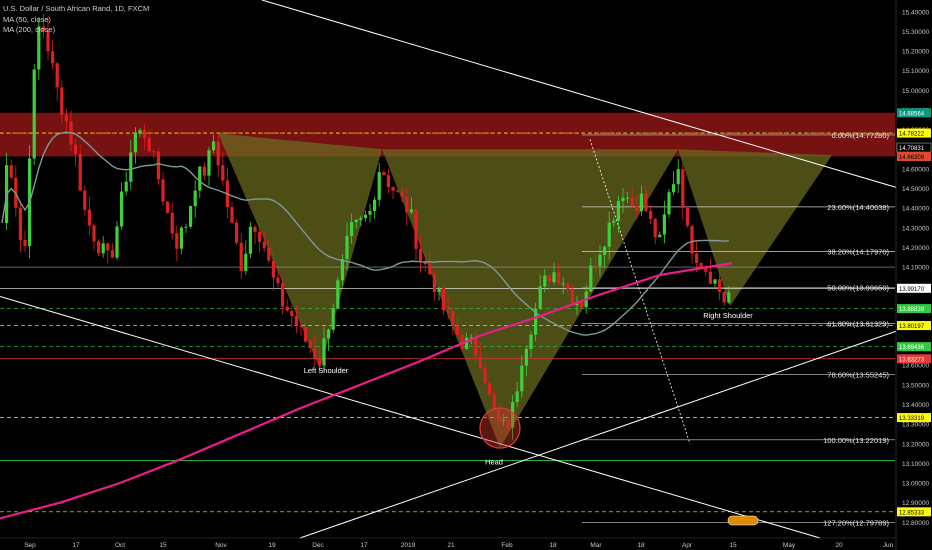 Image resolution: width=932 pixels, height=550 pixels. I want to click on fib-label-0: 0.00%(14.77280), so click(860, 135).